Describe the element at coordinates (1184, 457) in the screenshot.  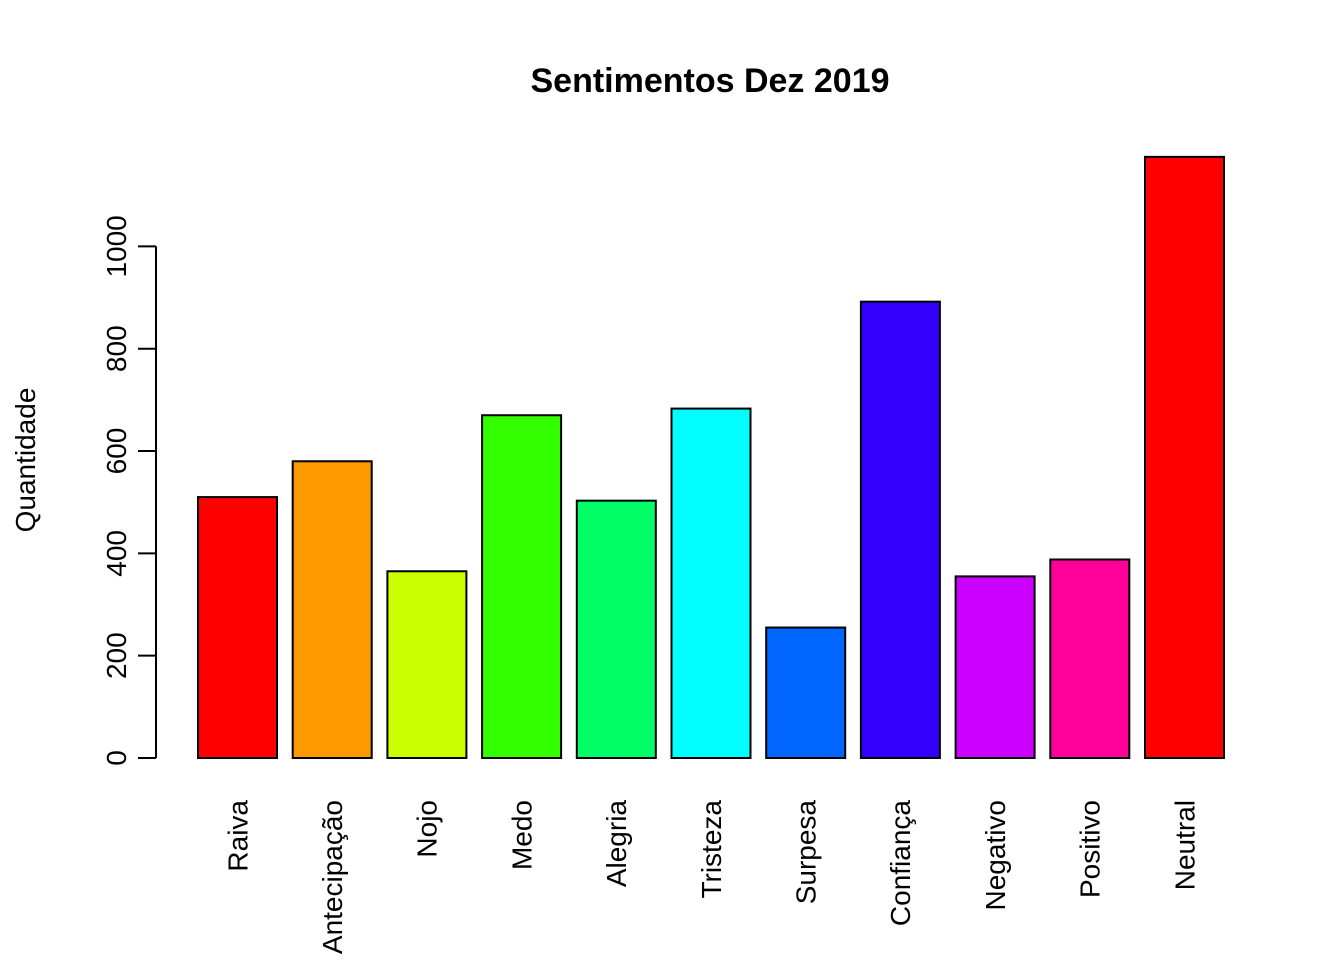
I see `bar-neutral` at that location.